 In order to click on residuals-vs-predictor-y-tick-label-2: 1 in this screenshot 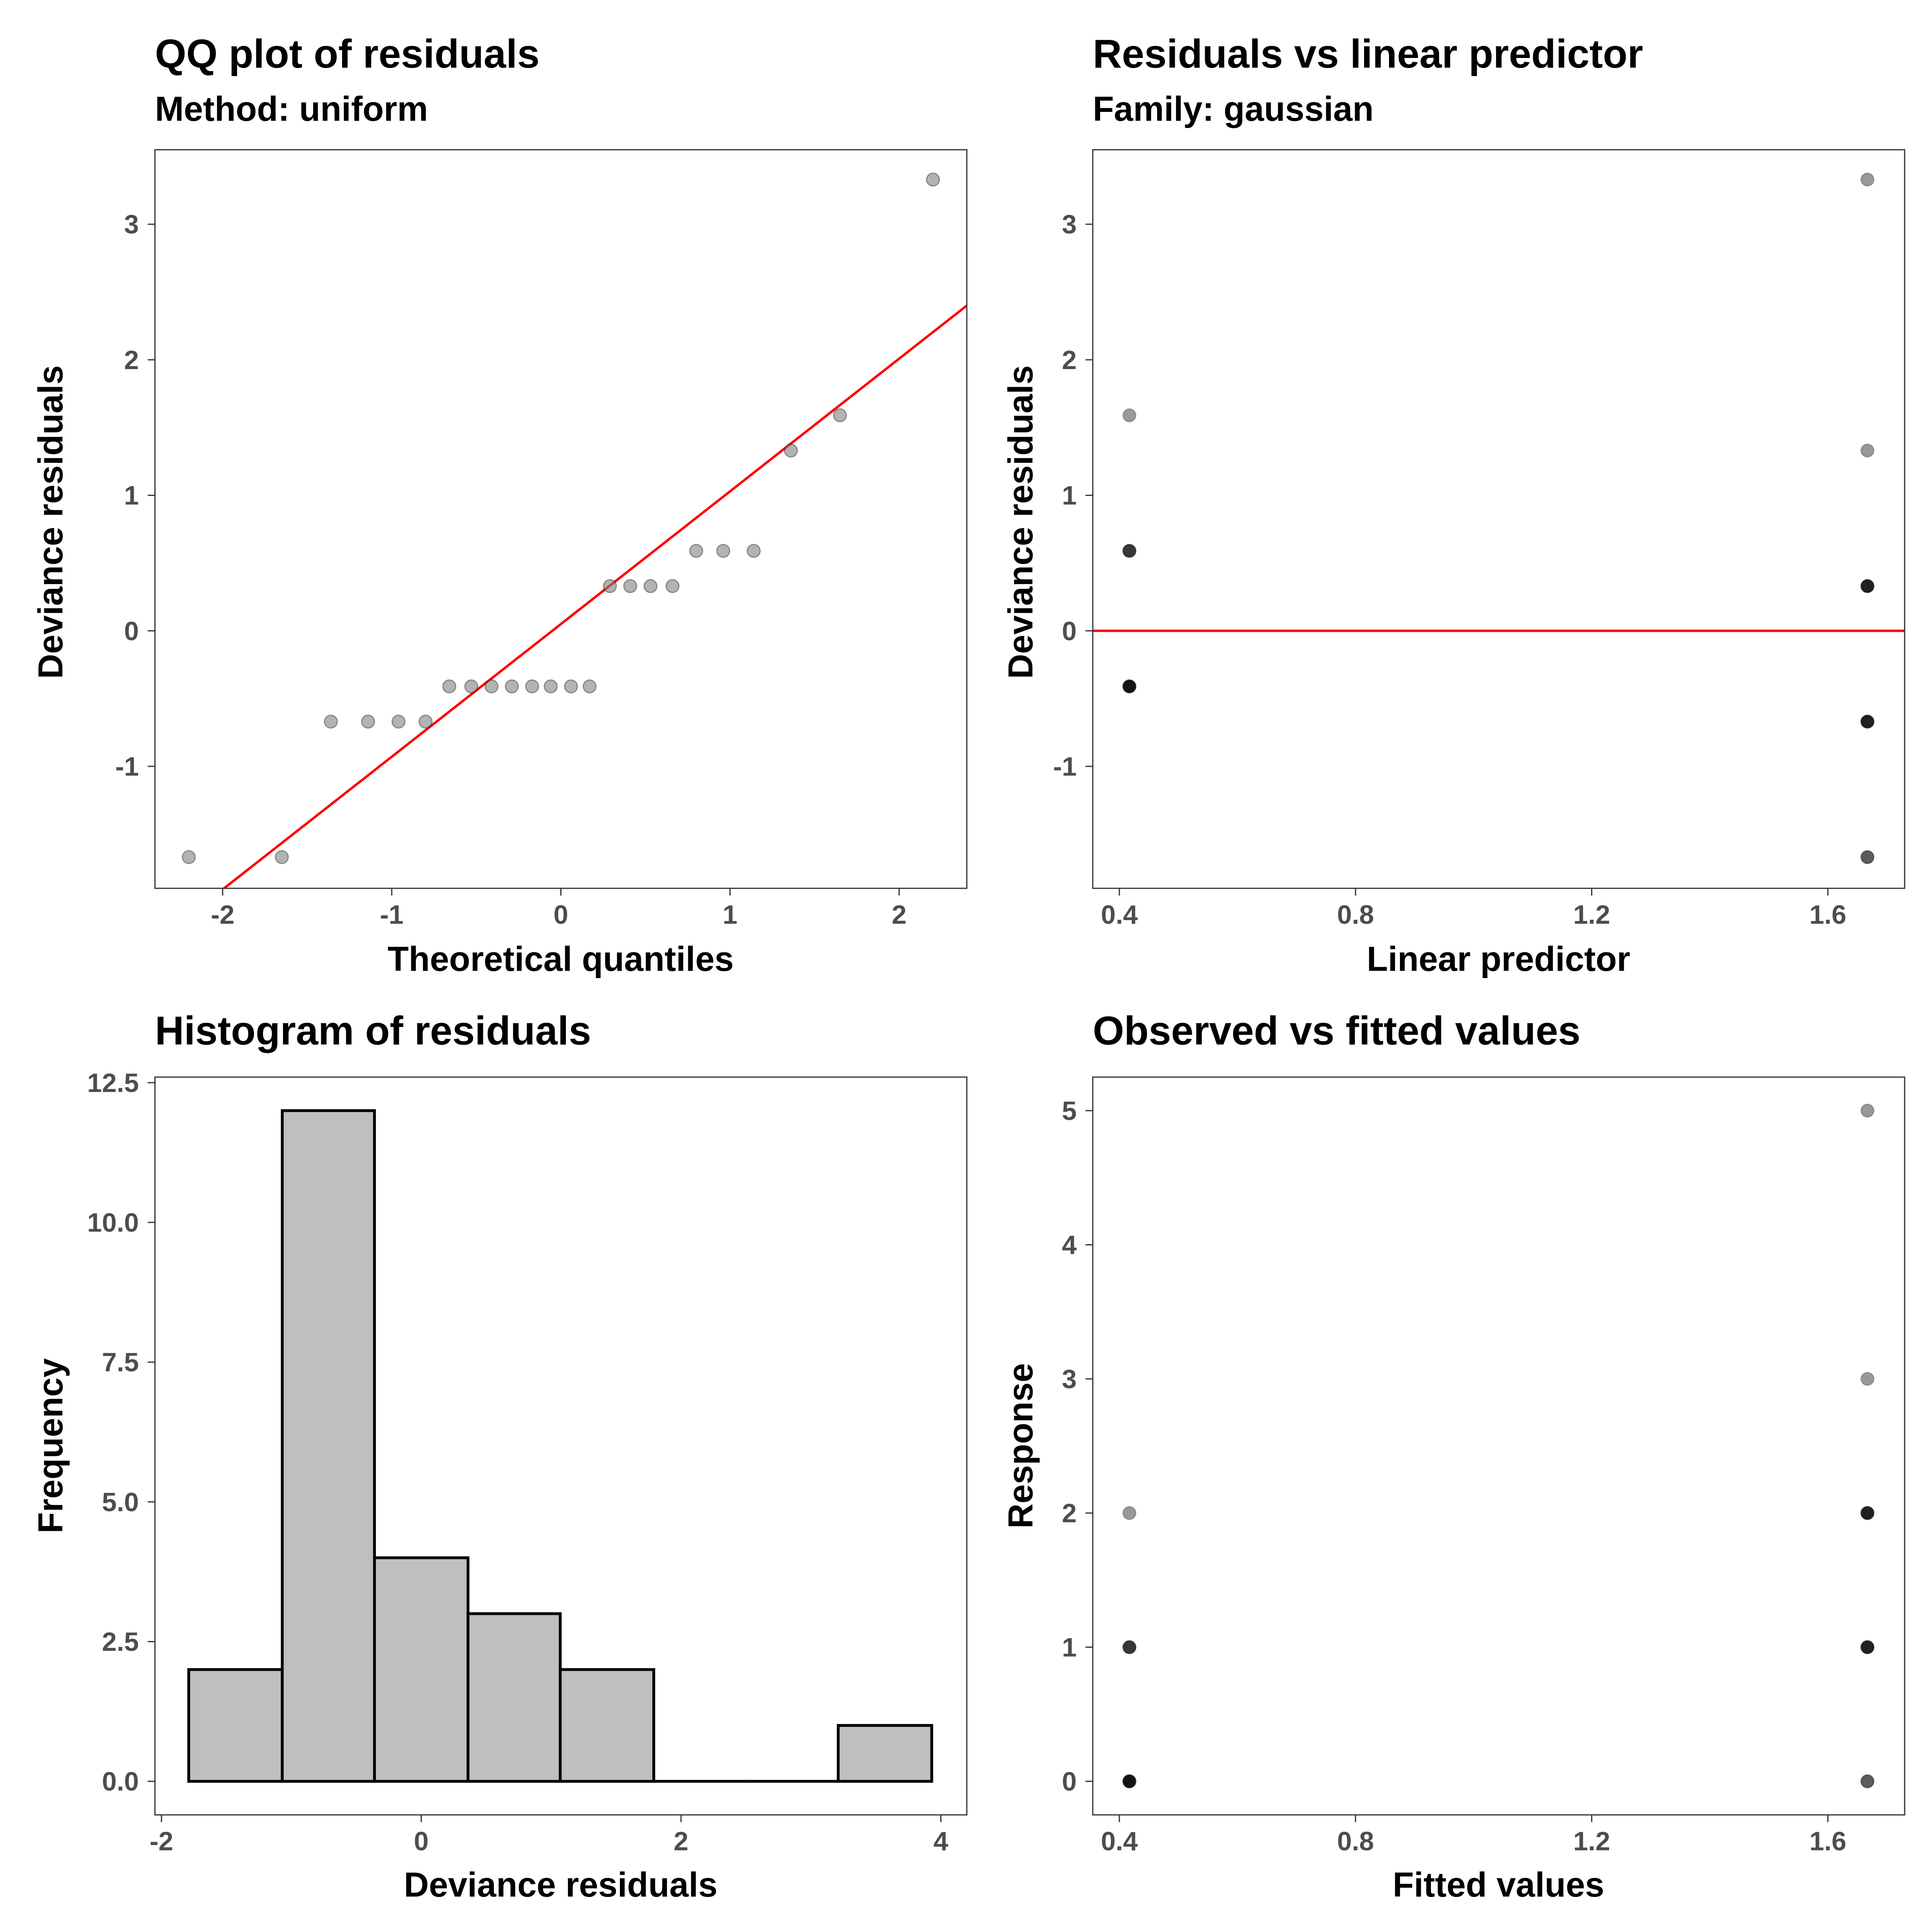, I will do `click(1069, 495)`.